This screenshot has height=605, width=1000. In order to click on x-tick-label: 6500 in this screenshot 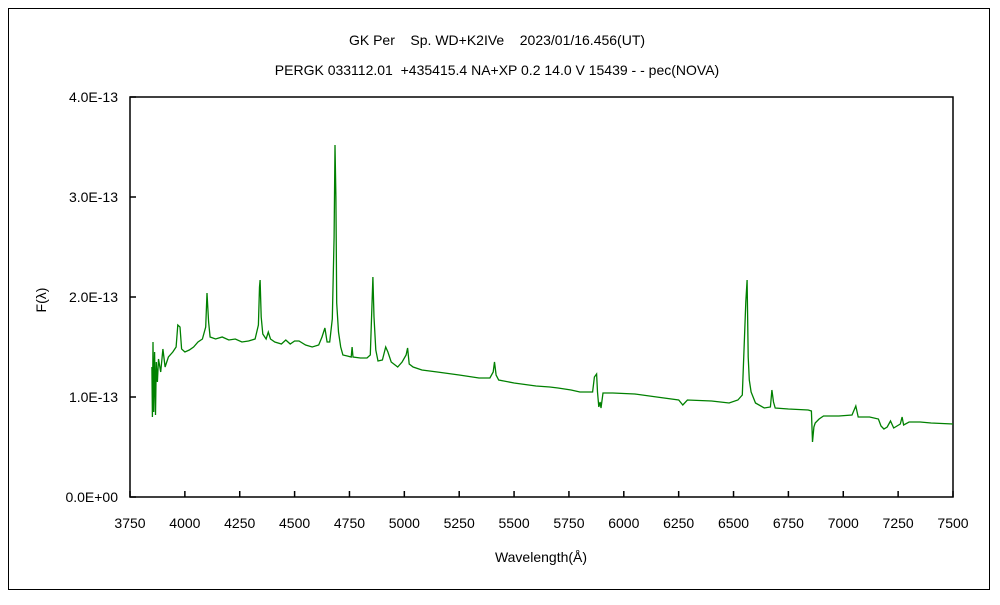, I will do `click(733, 523)`.